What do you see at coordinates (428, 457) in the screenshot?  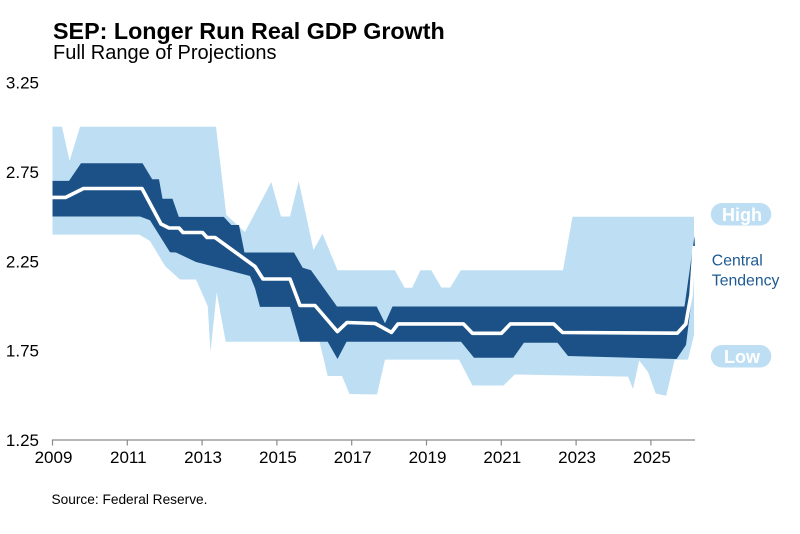 I see `svg-text: 2019` at bounding box center [428, 457].